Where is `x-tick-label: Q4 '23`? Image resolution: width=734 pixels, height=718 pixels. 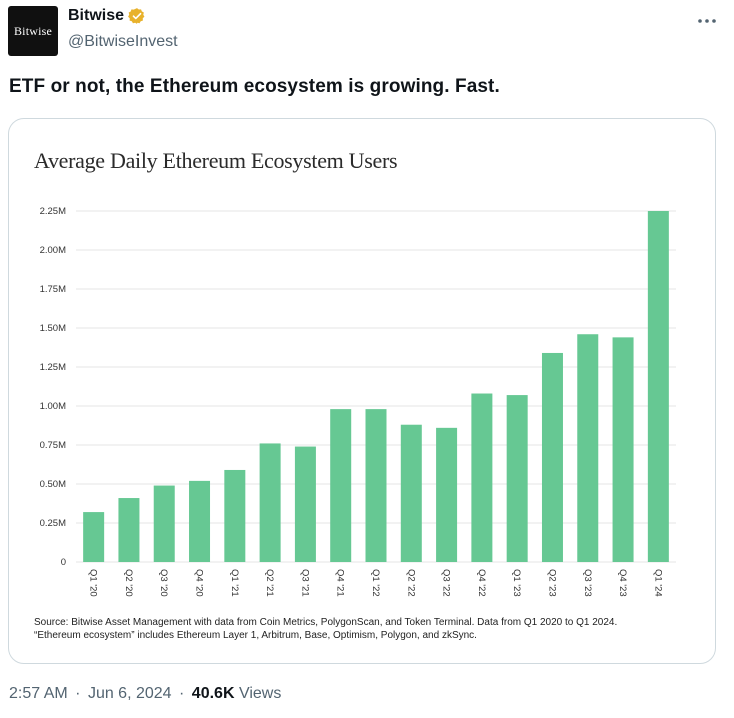 x-tick-label: Q4 '23 is located at coordinates (622, 583).